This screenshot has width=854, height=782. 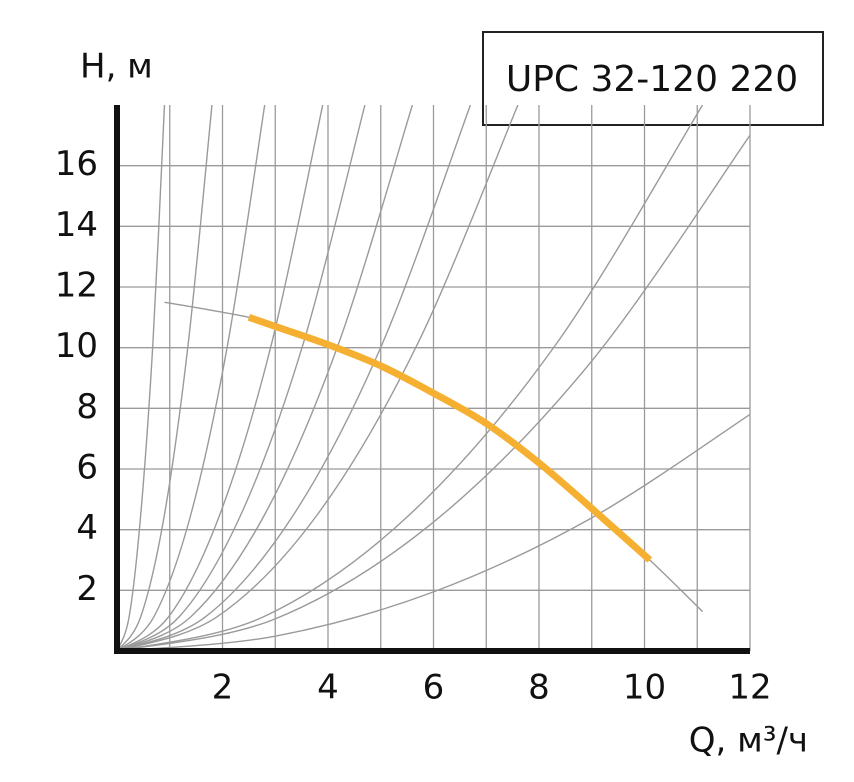 What do you see at coordinates (748, 741) in the screenshot?
I see `x-axis-label: Q, м³/ч` at bounding box center [748, 741].